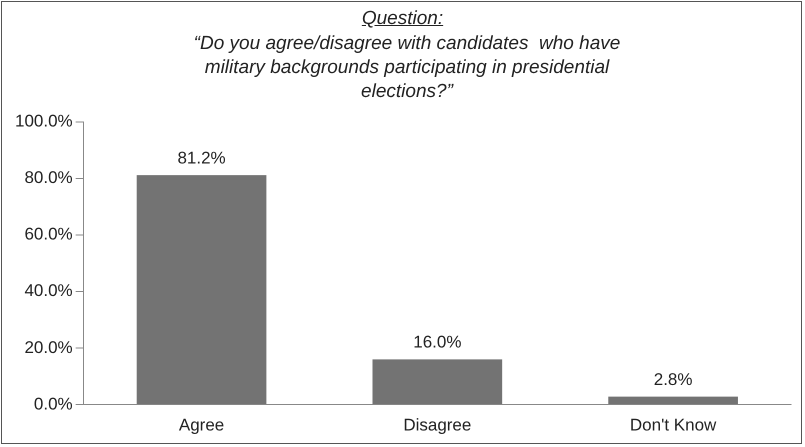  I want to click on chart-title: Question:, so click(402, 19).